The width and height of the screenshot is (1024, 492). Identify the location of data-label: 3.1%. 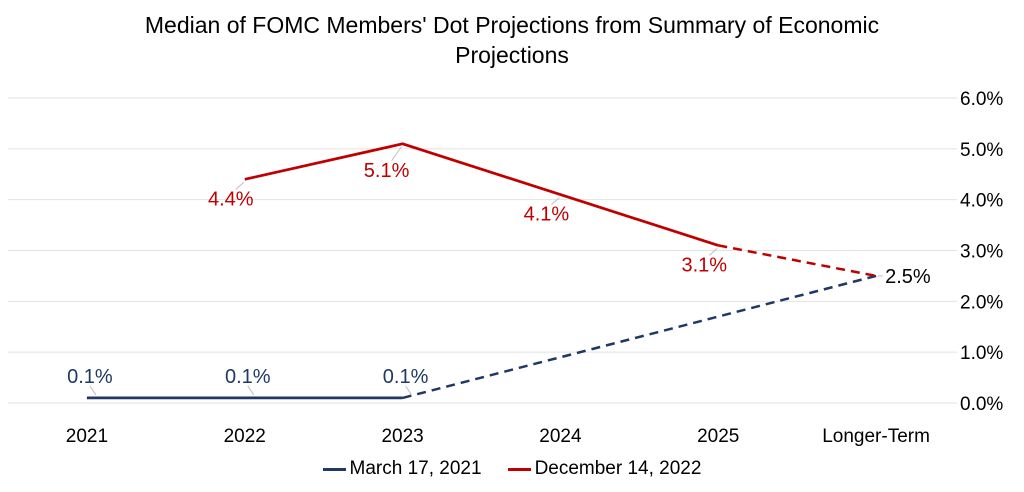
(704, 265).